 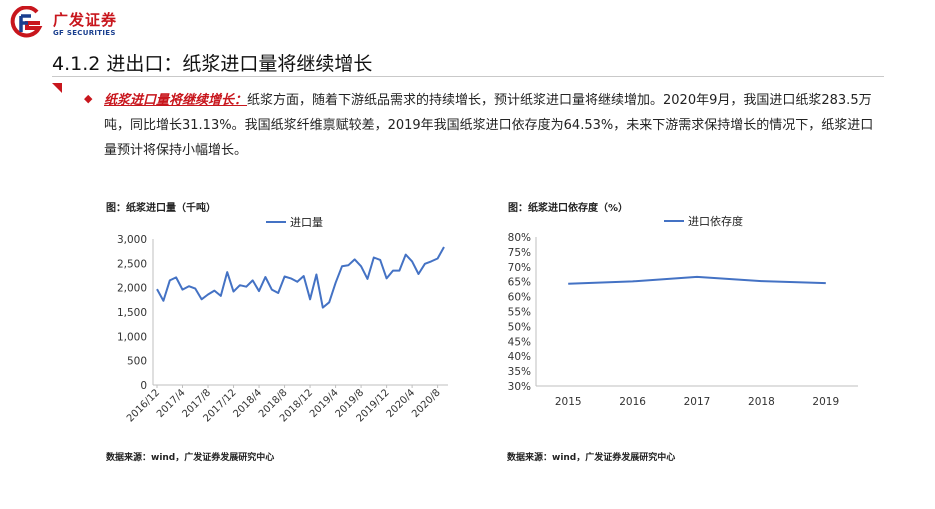 I want to click on x-tick-label: 2016, so click(x=632, y=402).